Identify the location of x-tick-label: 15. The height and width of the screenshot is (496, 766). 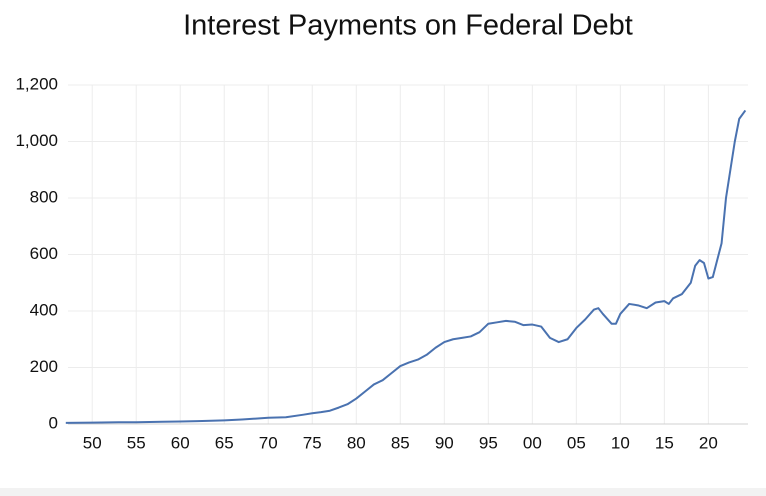
(664, 442).